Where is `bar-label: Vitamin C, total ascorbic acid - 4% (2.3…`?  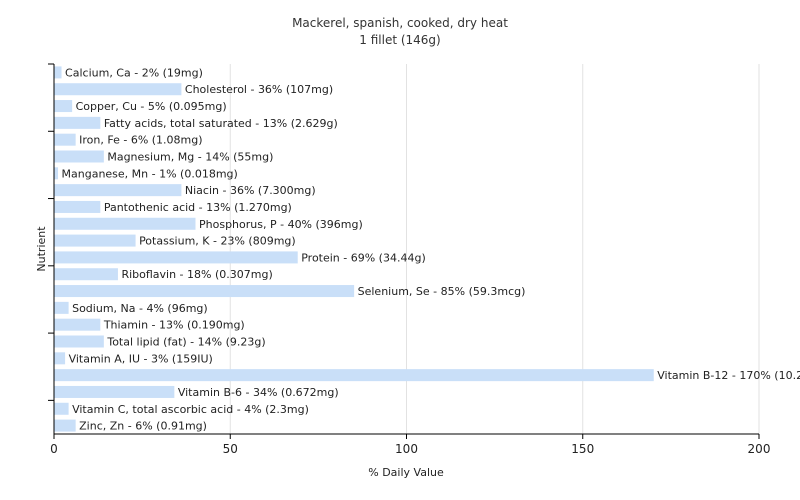 bar-label: Vitamin C, total ascorbic acid - 4% (2.3… is located at coordinates (190, 409).